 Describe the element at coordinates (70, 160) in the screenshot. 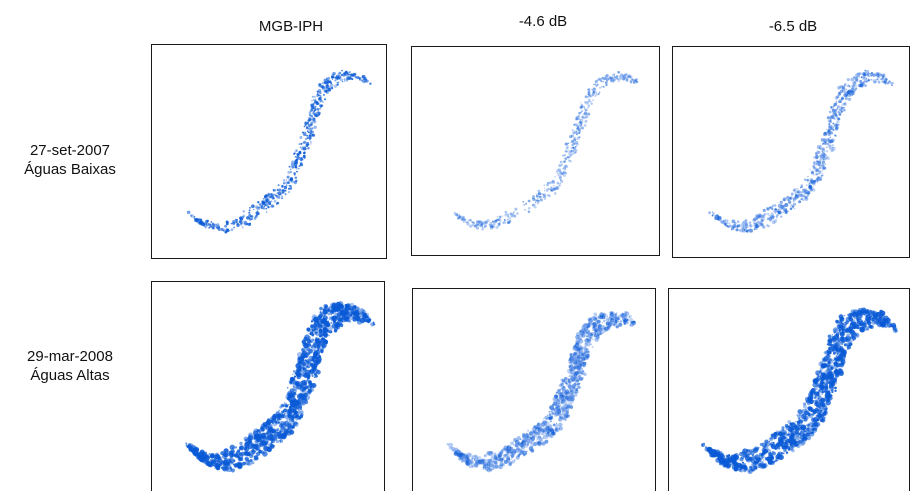

I see `row-label-low: 27-set-2007 Águas Baixas` at that location.